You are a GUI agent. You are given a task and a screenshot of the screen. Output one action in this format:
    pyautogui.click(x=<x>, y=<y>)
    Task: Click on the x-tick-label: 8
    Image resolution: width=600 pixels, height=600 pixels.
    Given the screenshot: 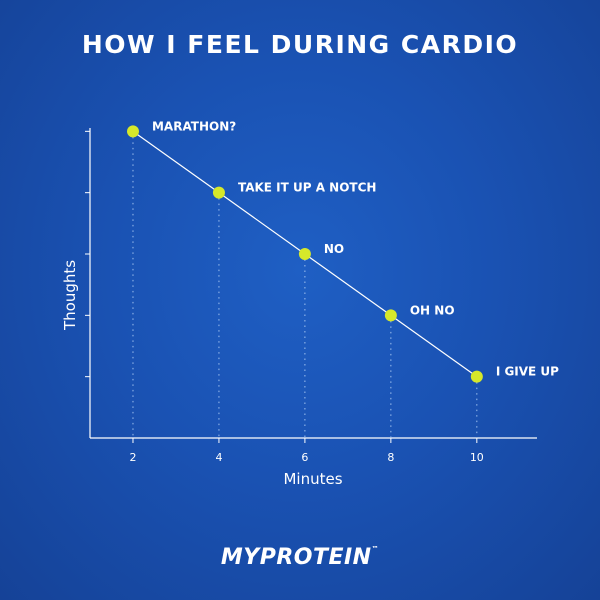 What is the action you would take?
    pyautogui.click(x=390, y=457)
    